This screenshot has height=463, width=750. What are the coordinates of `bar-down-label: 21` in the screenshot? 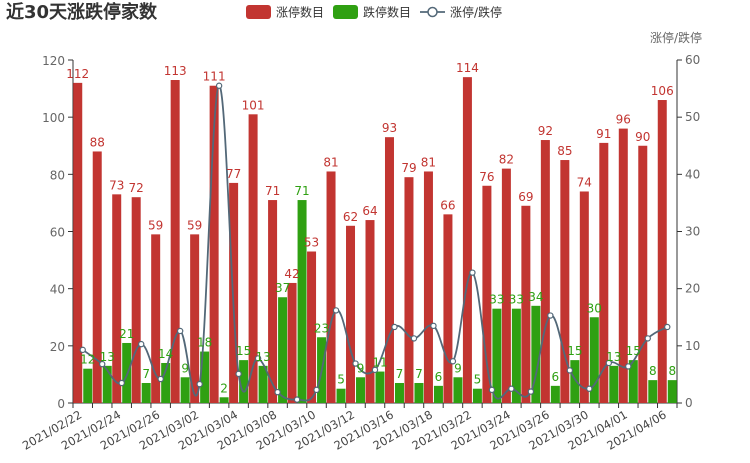 It's located at (126, 334).